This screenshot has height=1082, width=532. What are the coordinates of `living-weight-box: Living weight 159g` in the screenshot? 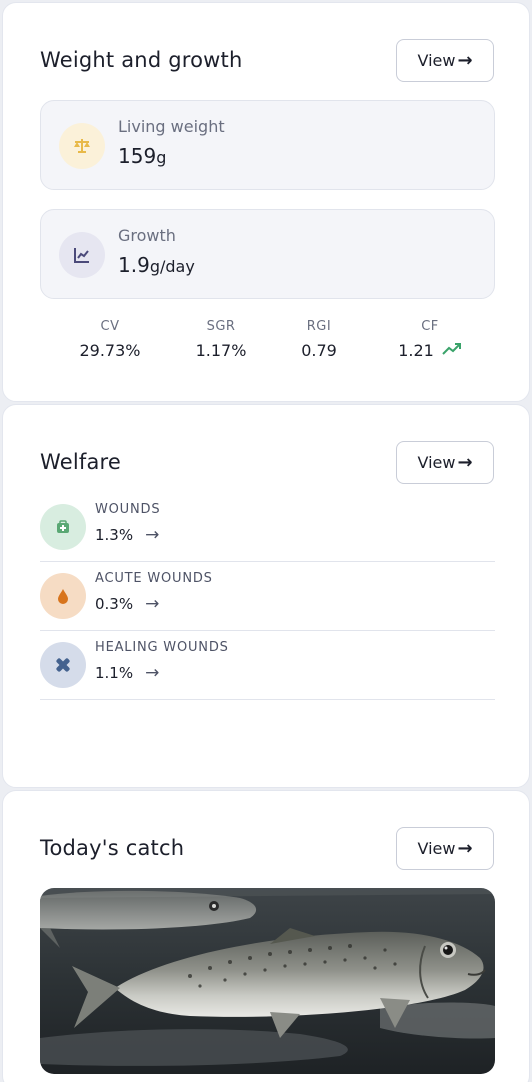 It's located at (267, 145).